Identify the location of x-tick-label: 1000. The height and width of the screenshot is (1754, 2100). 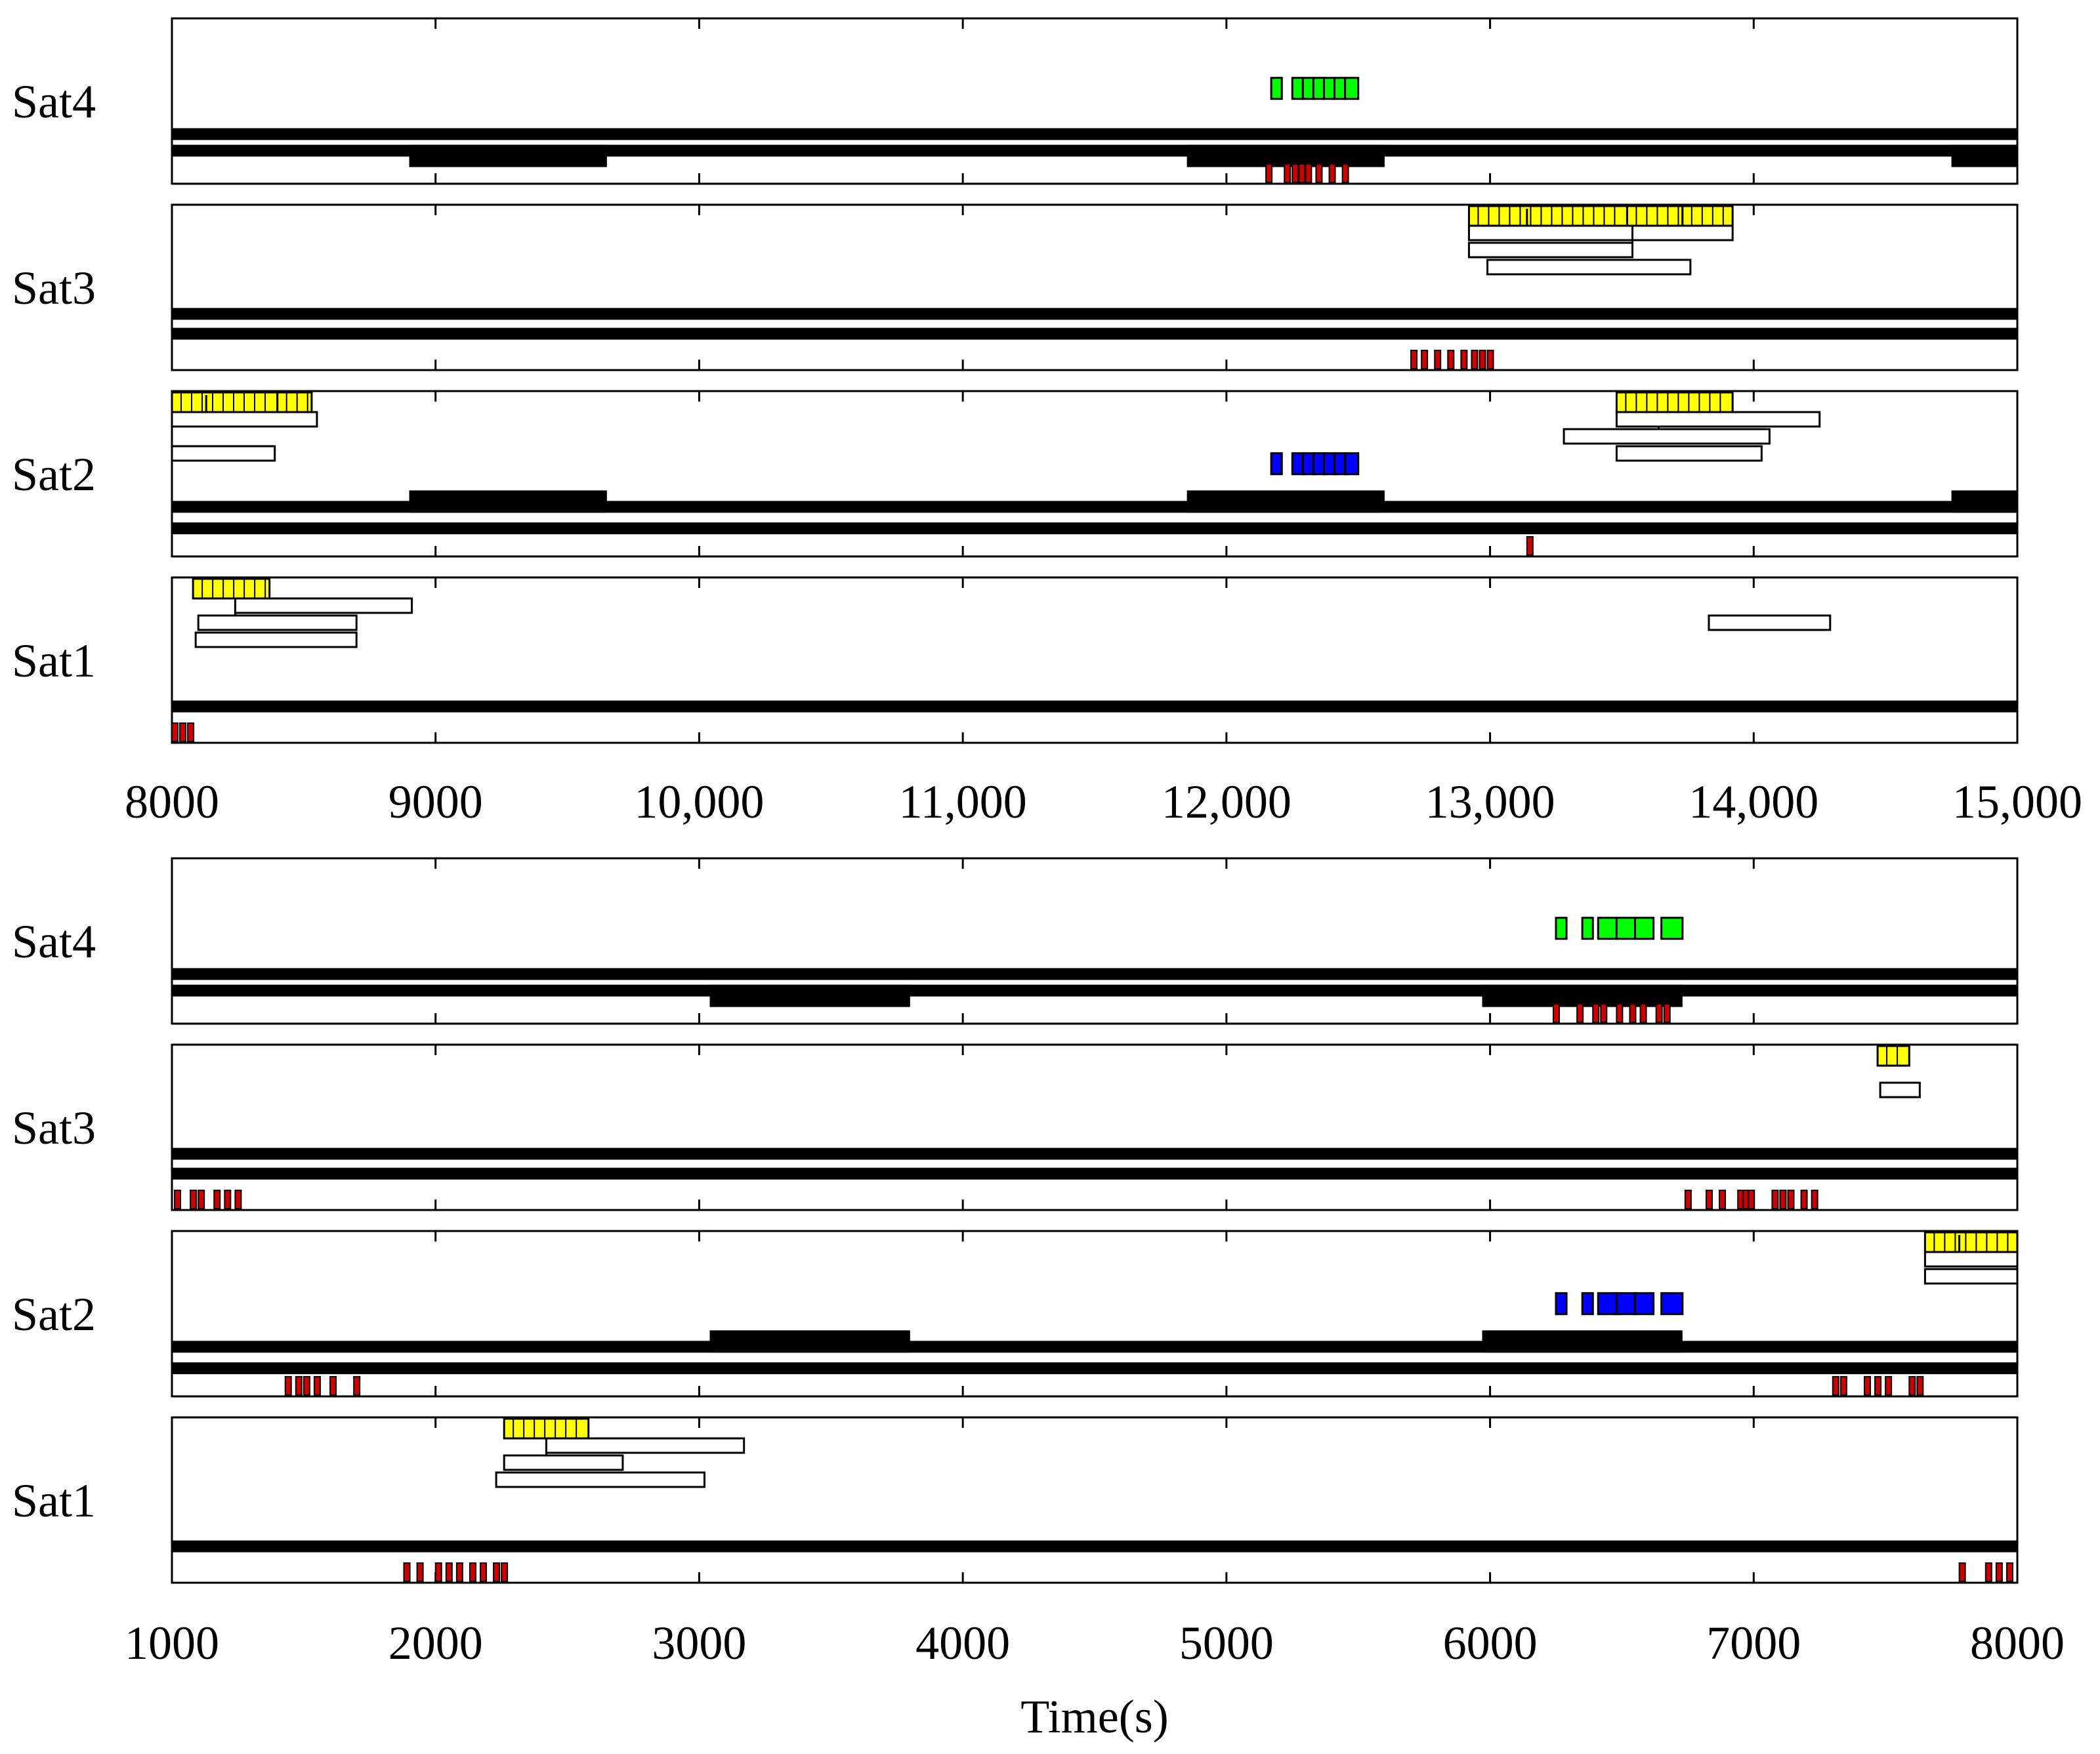
(172, 1643).